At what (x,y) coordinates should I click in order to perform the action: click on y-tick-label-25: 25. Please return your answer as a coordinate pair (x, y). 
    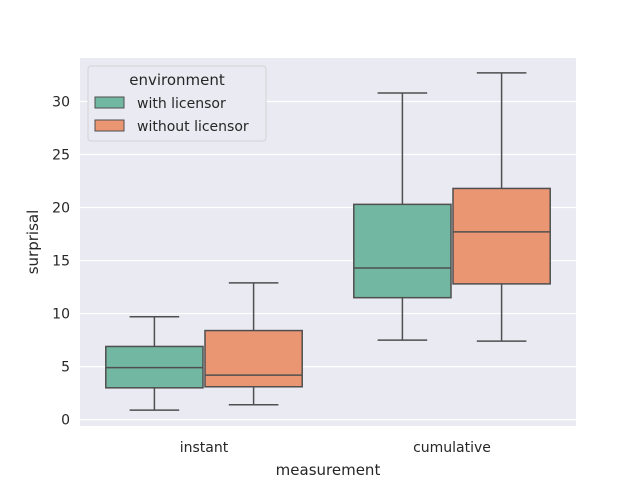
    Looking at the image, I should click on (61, 156).